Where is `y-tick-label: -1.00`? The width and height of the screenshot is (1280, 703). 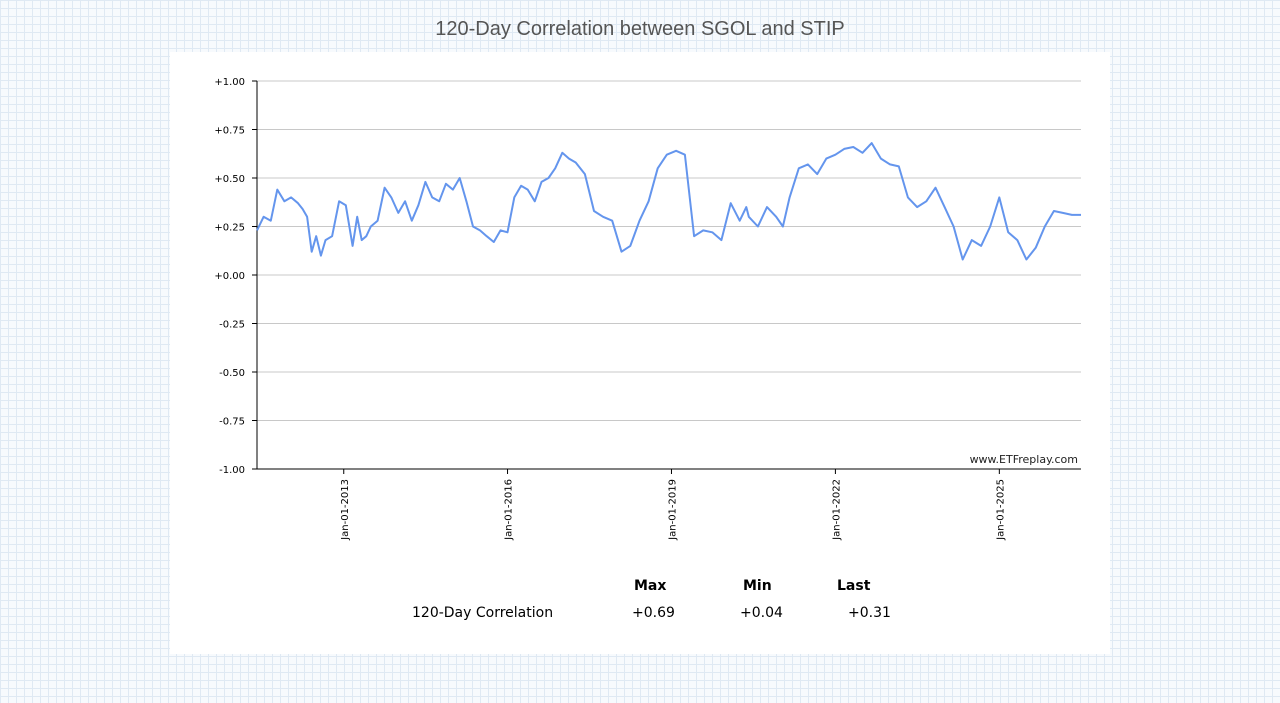
y-tick-label: -1.00 is located at coordinates (232, 470).